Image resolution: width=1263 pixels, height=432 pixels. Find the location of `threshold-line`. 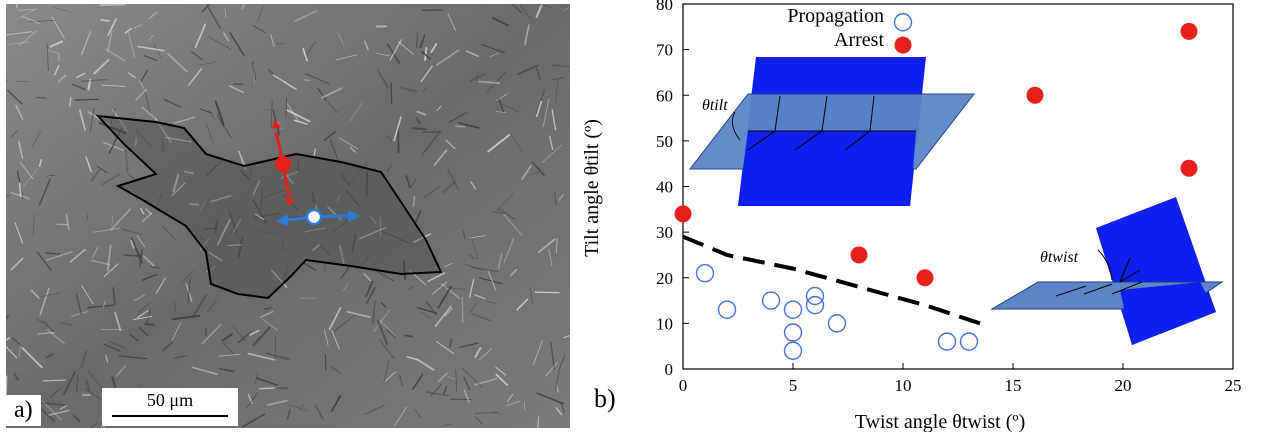

threshold-line is located at coordinates (831, 280).